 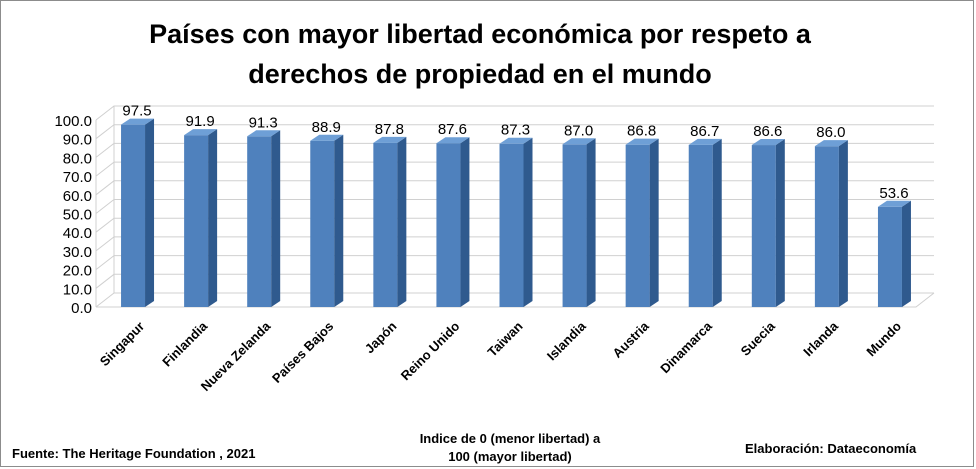 I want to click on data-label: 91.9, so click(x=200, y=121).